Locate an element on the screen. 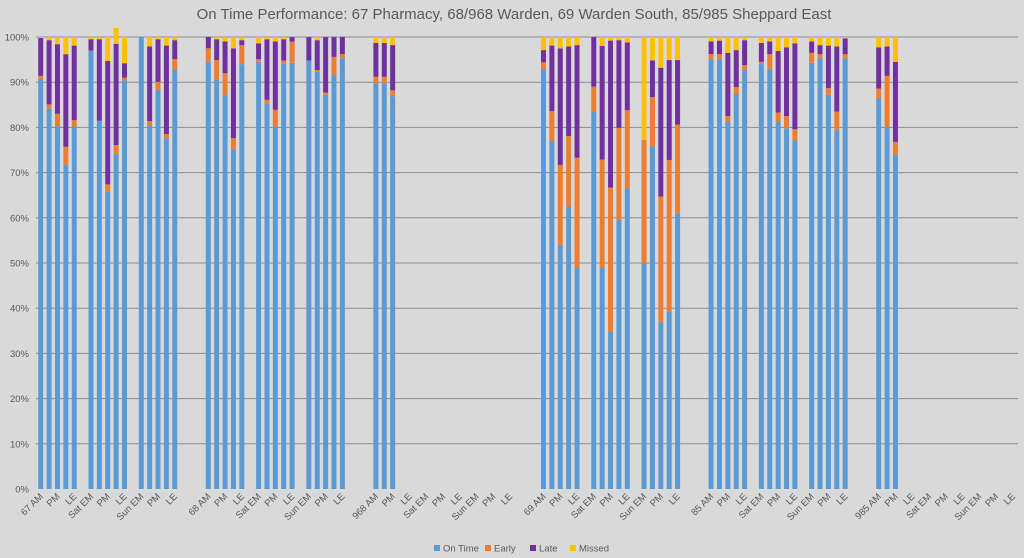 The height and width of the screenshot is (558, 1024). y-axis: 0% 10% 20% 30% 40% 50% 60% 70% 80% 90% 100% is located at coordinates (17, 264).